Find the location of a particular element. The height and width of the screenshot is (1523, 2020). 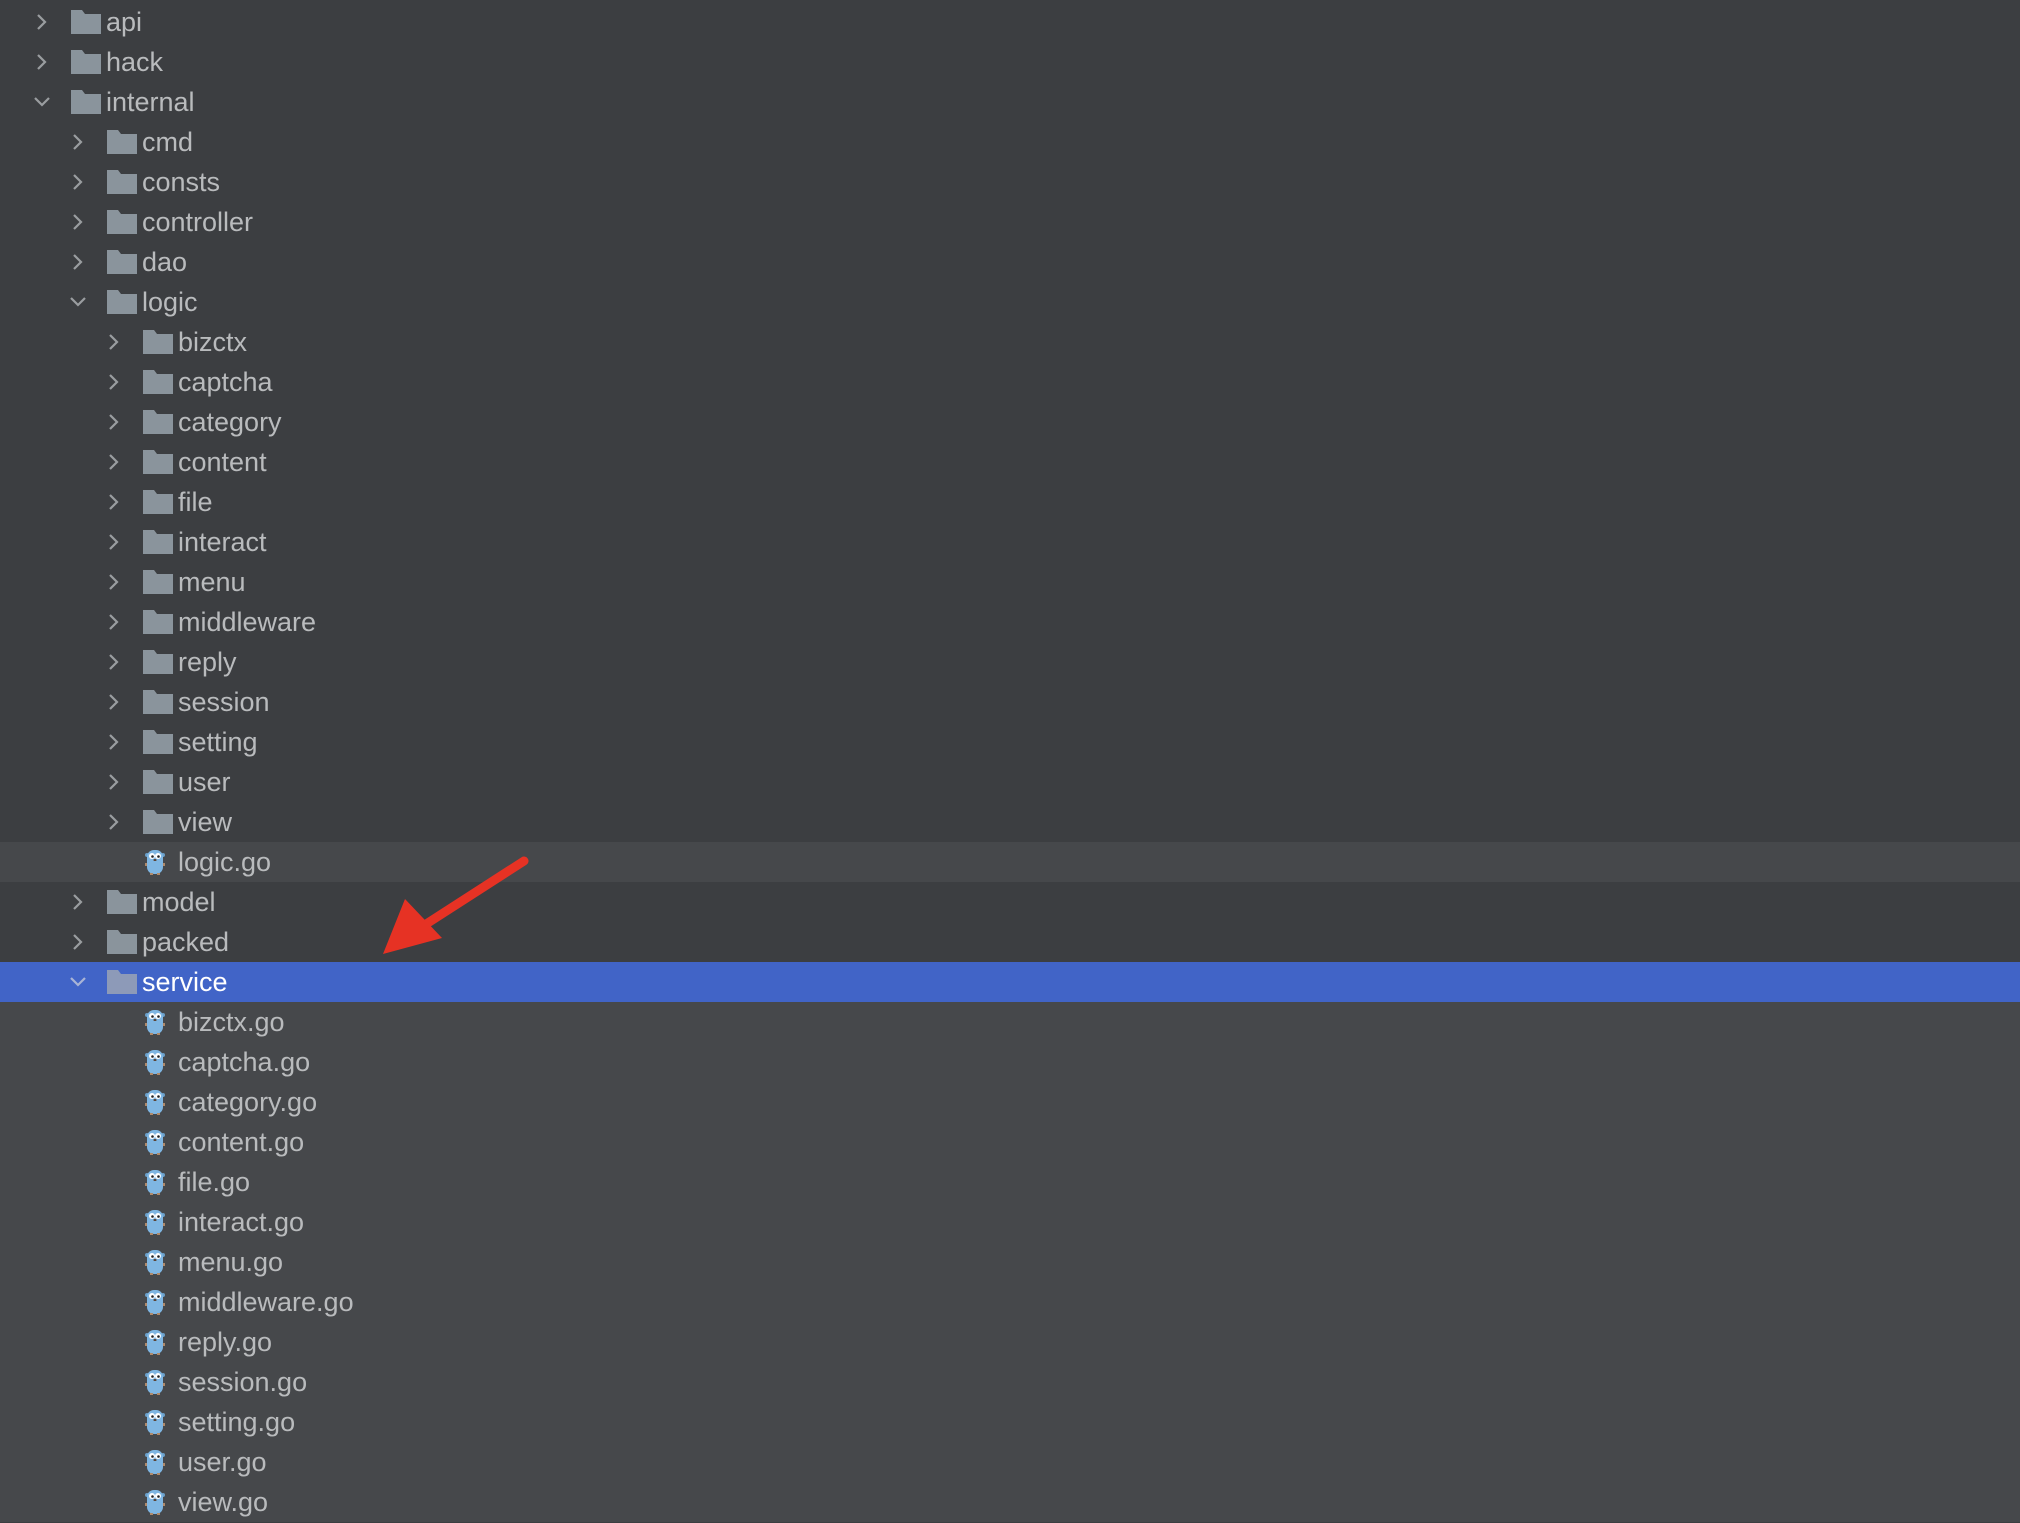

tree-folder-file: file is located at coordinates (1010, 502).